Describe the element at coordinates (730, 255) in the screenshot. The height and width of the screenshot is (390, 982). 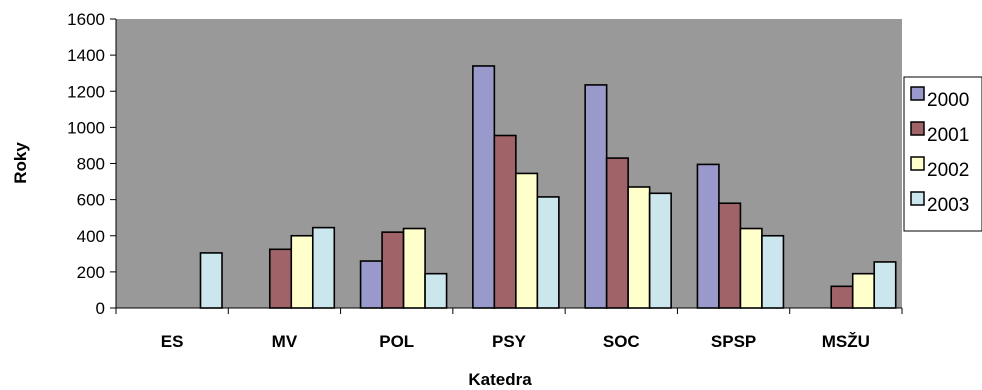
I see `bar-2001-SPSP` at that location.